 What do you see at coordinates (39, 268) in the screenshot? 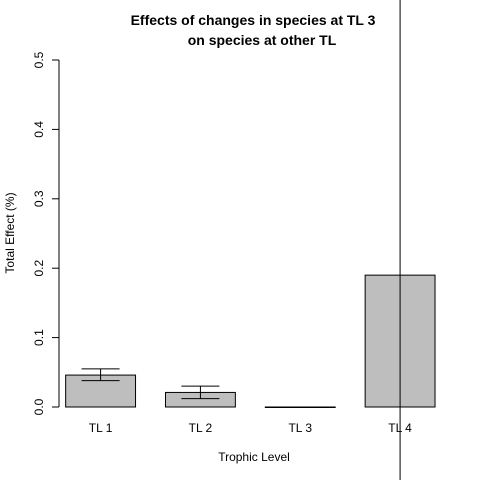
I see `y-tick-label: 0.2` at bounding box center [39, 268].